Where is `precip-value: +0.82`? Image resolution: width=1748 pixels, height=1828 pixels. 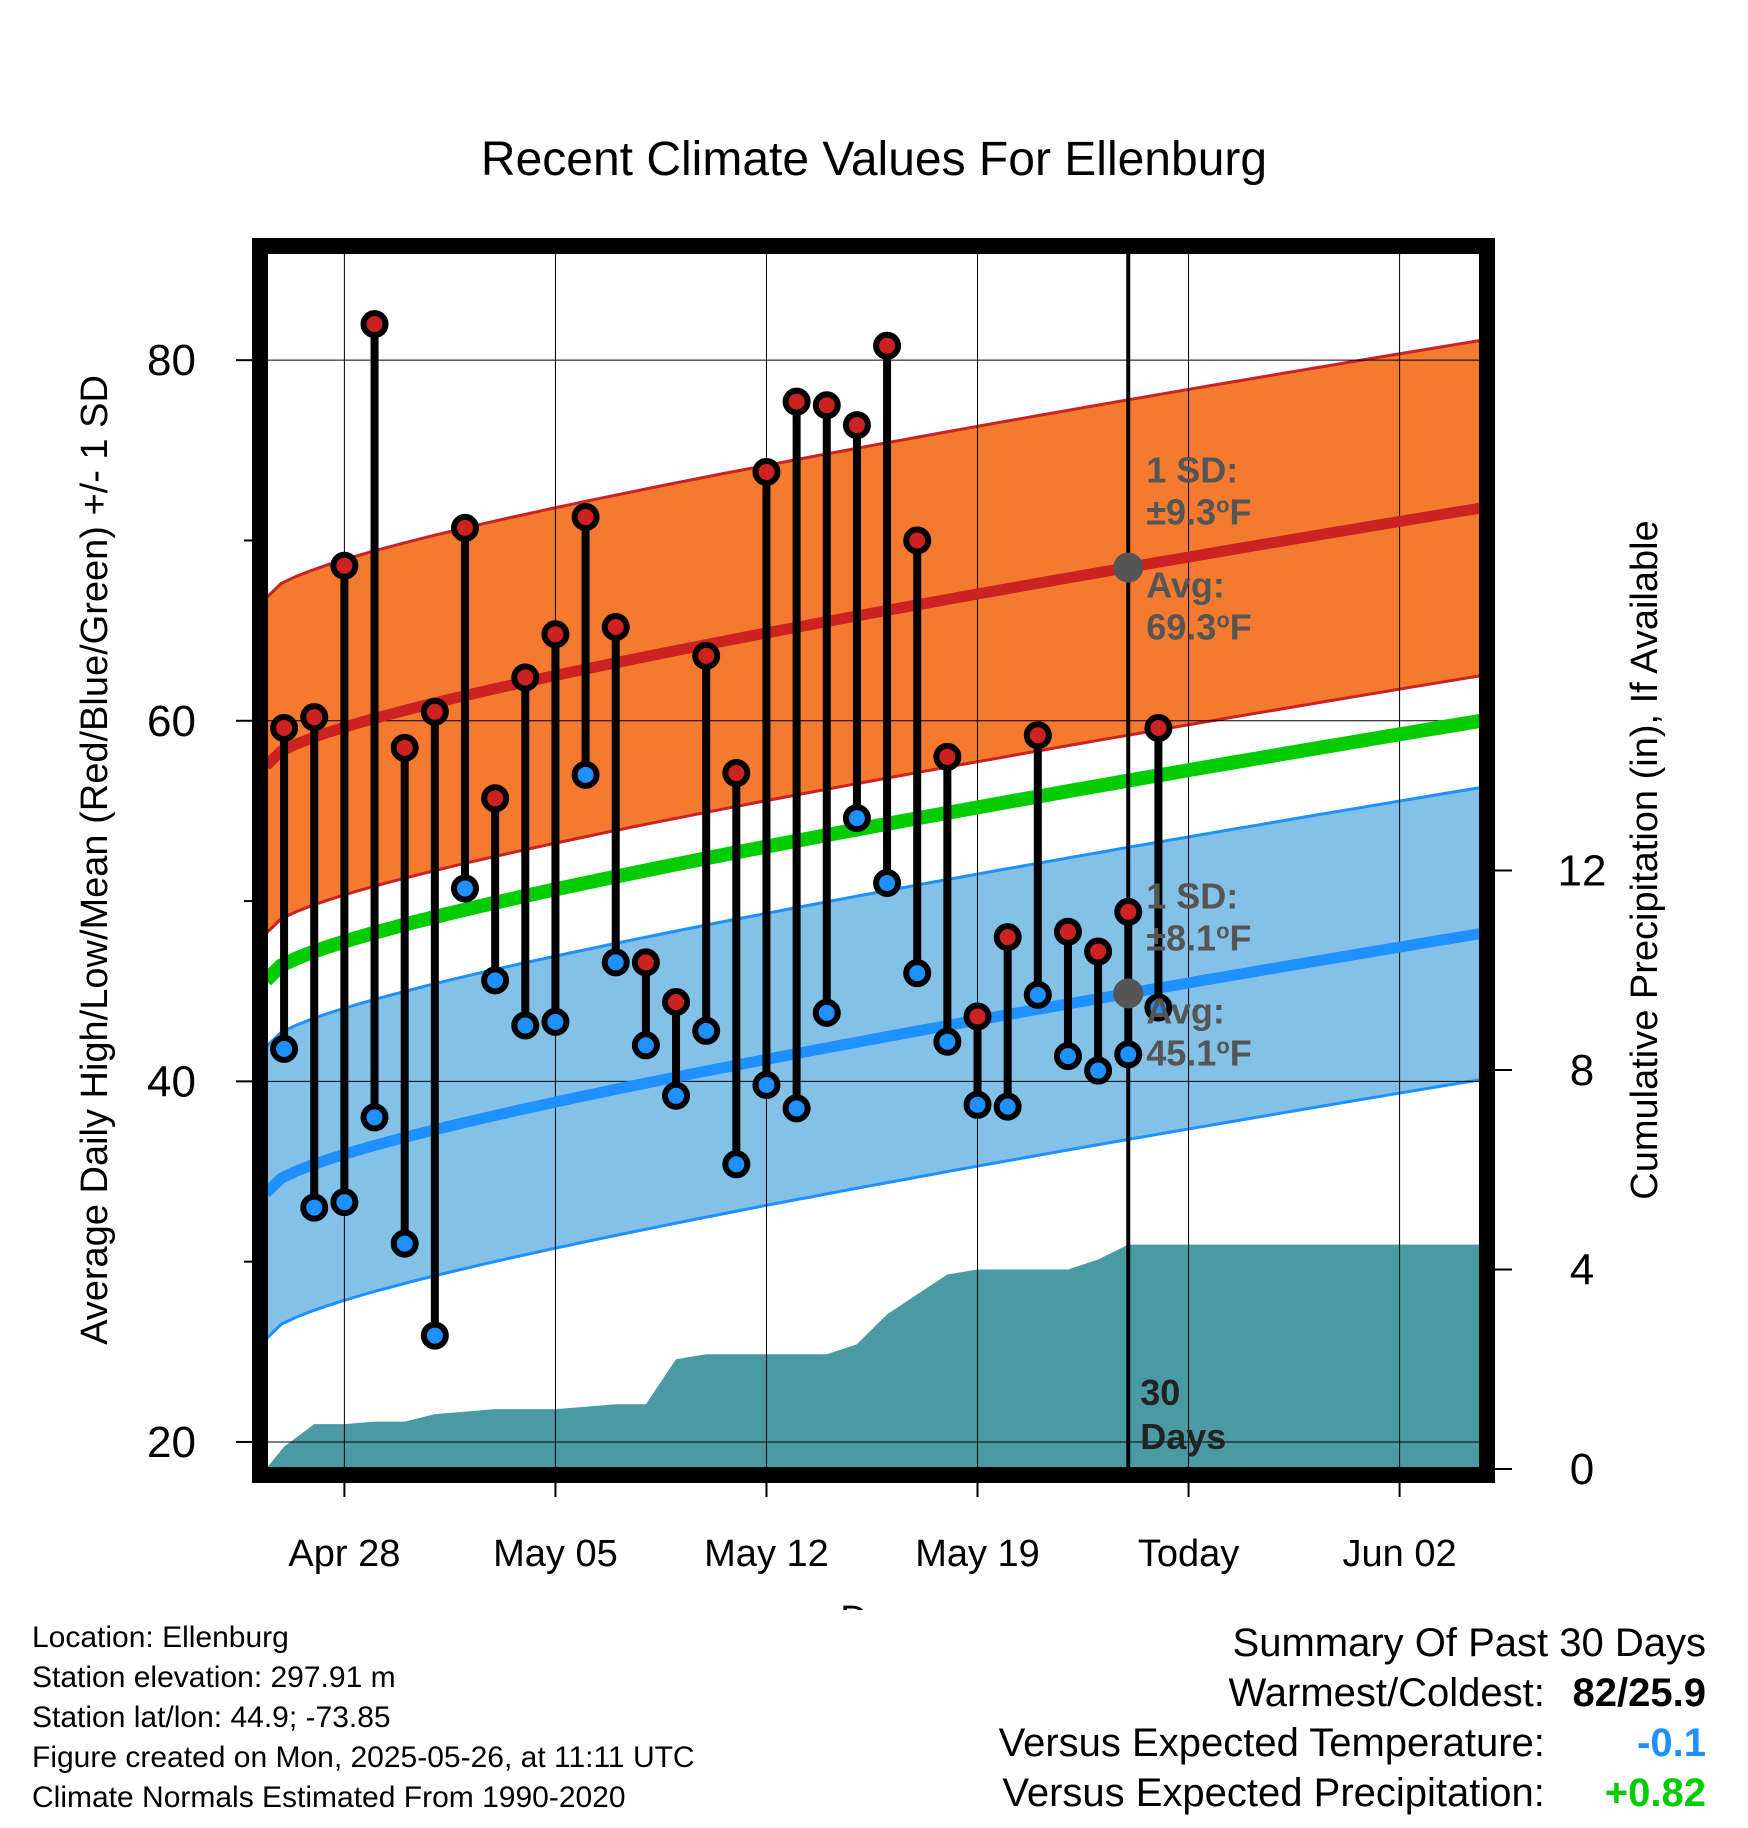 precip-value: +0.82 is located at coordinates (1655, 1793).